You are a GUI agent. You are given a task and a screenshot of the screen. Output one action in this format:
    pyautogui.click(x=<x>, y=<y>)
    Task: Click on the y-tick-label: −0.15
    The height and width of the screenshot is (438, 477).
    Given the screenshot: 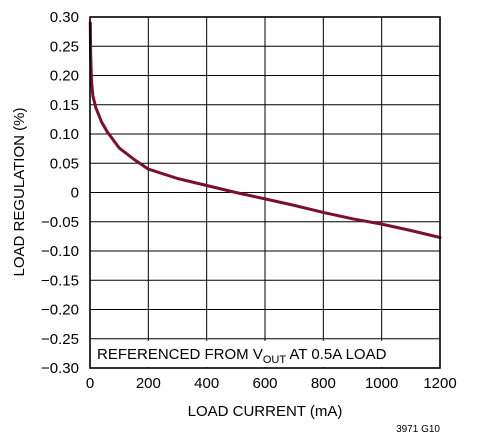 What is the action you would take?
    pyautogui.click(x=60, y=280)
    